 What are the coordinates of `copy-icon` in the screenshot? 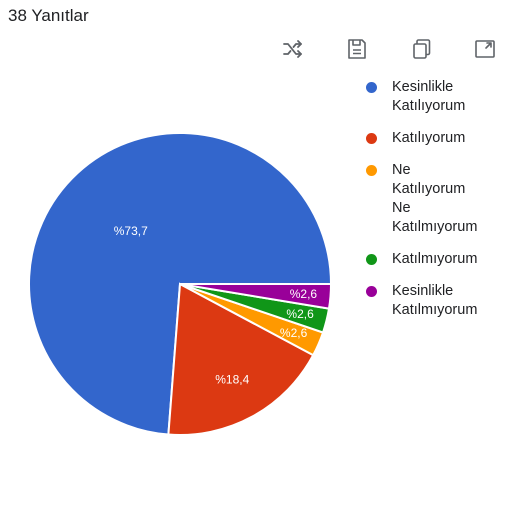 It's located at (422, 49).